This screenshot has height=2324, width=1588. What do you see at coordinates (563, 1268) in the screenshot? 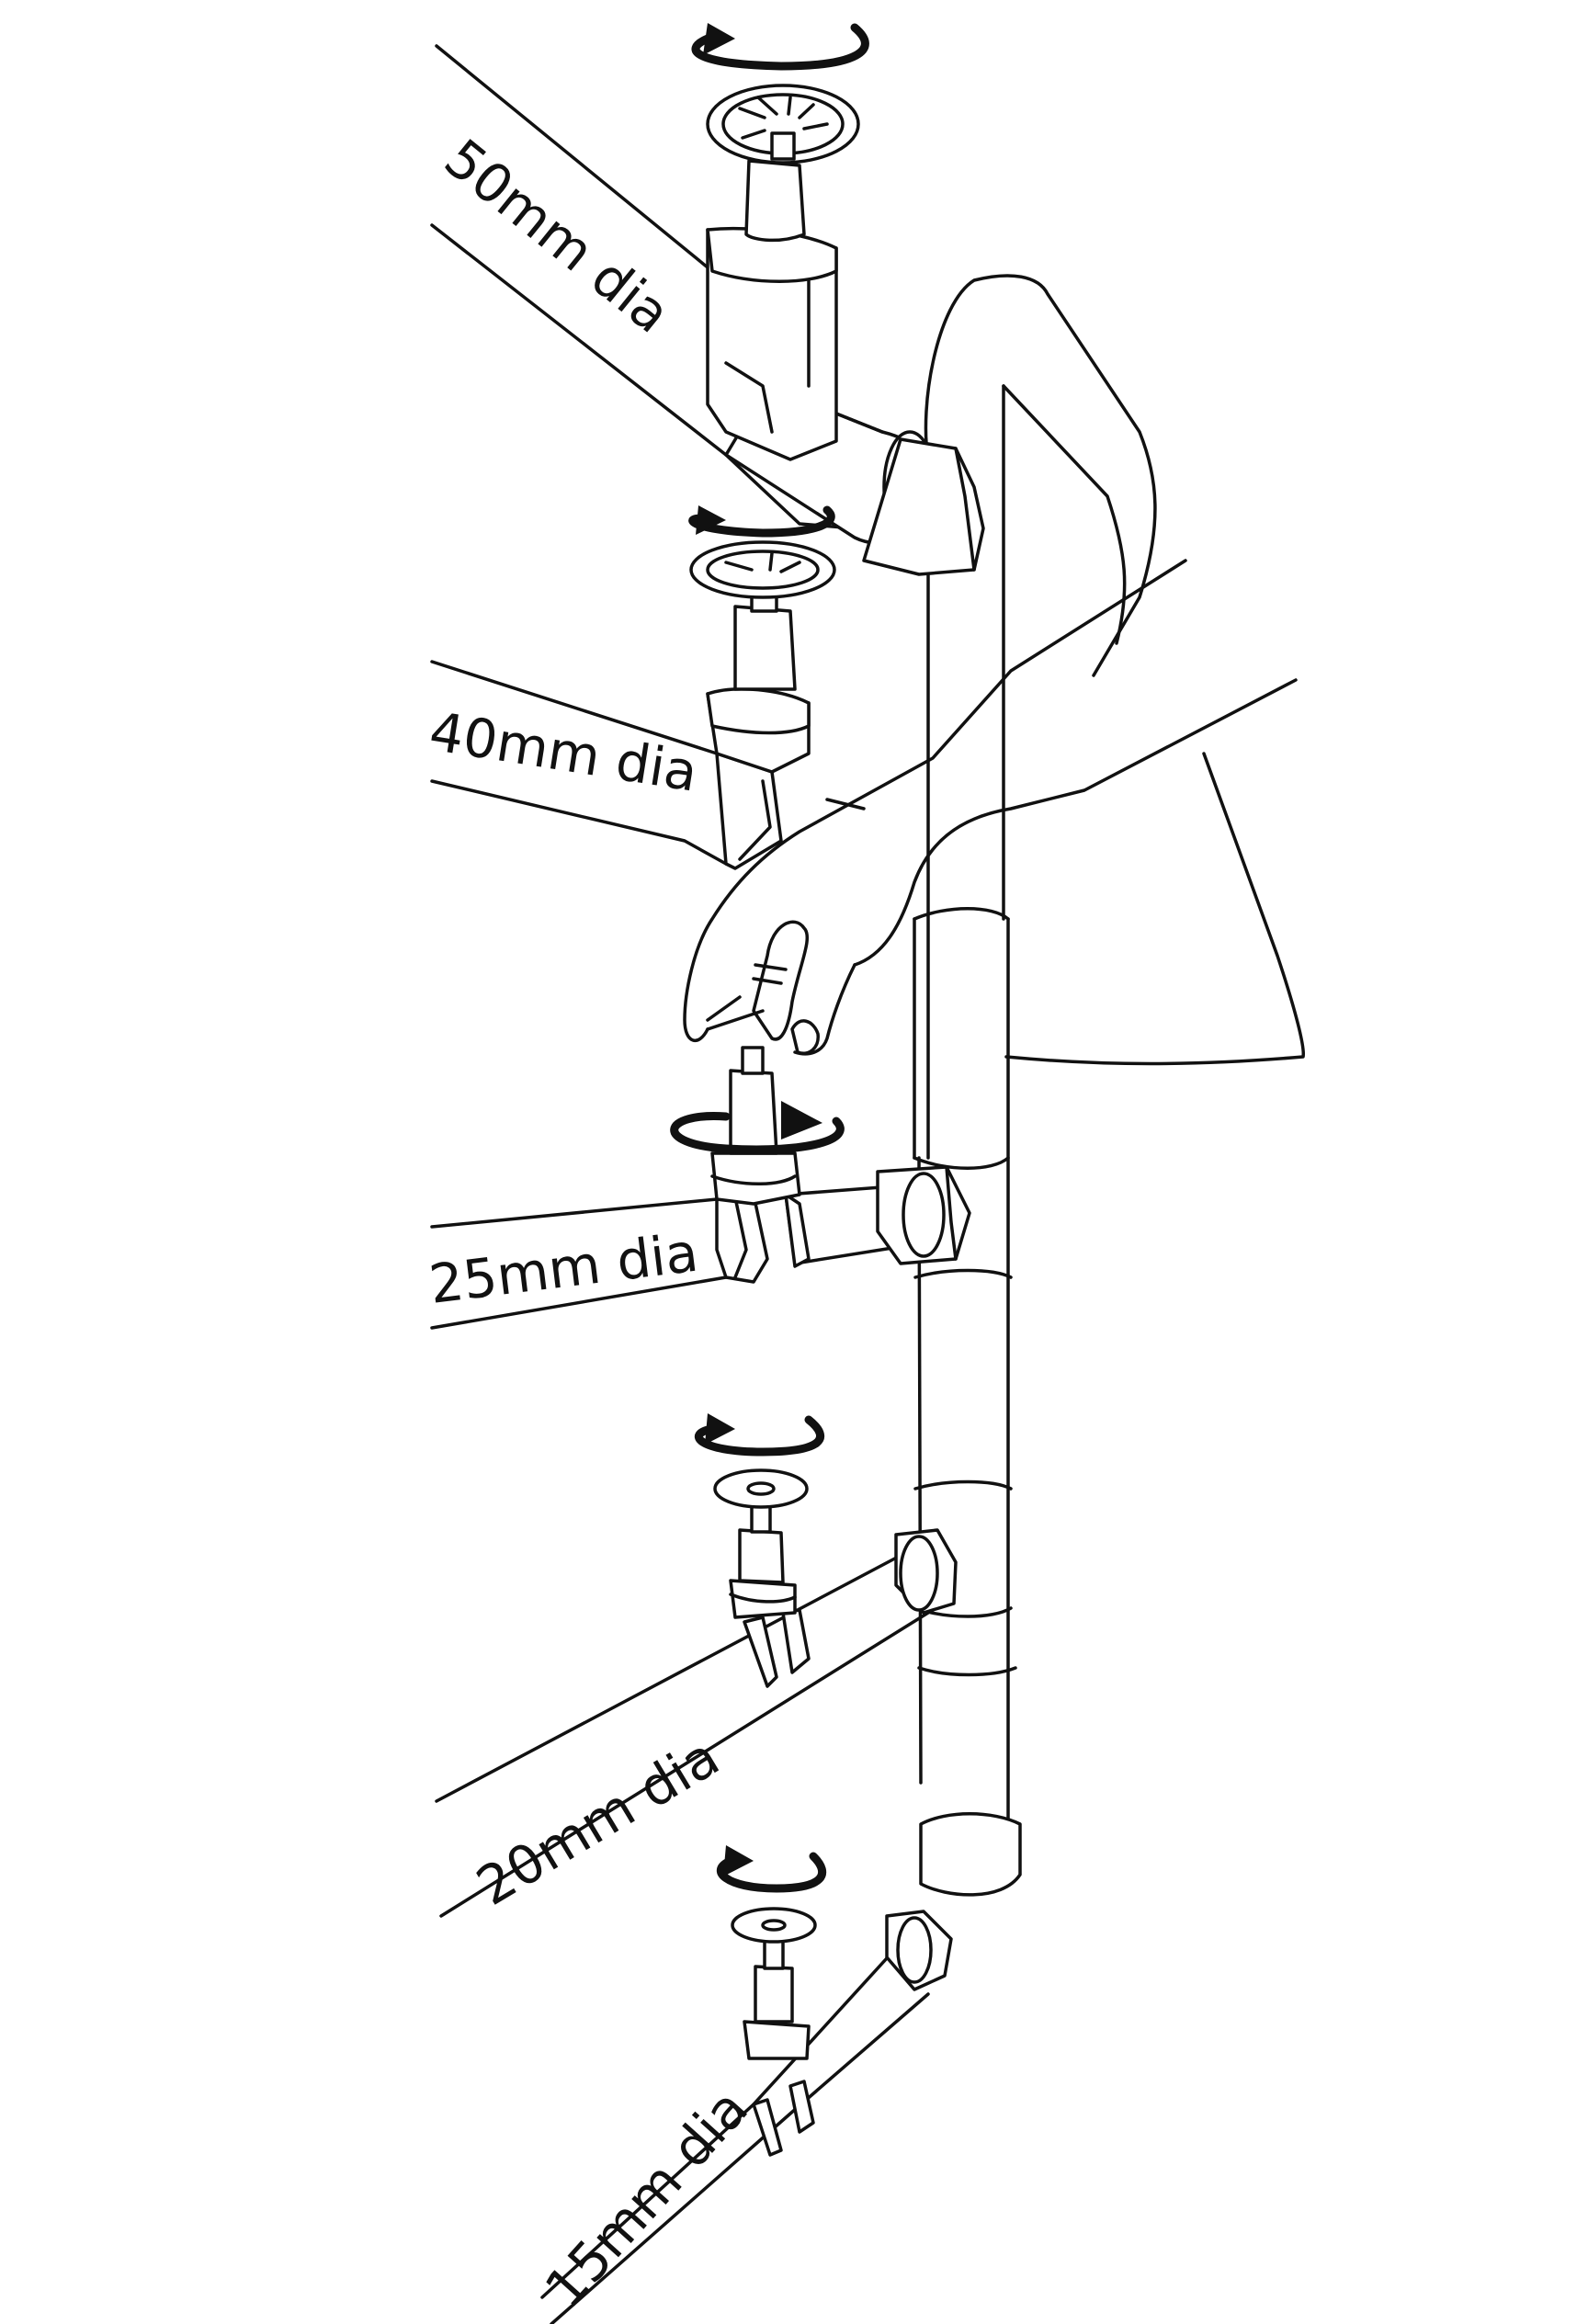
I see `label-25mm: 25mm dia` at bounding box center [563, 1268].